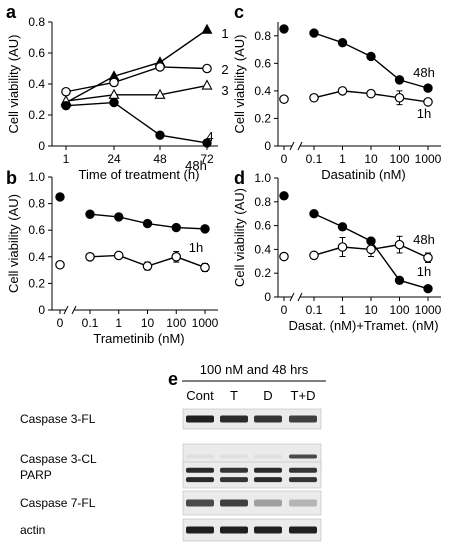  What do you see at coordinates (138, 338) in the screenshot?
I see `x-axis-label: Trametinib (nM)` at bounding box center [138, 338].